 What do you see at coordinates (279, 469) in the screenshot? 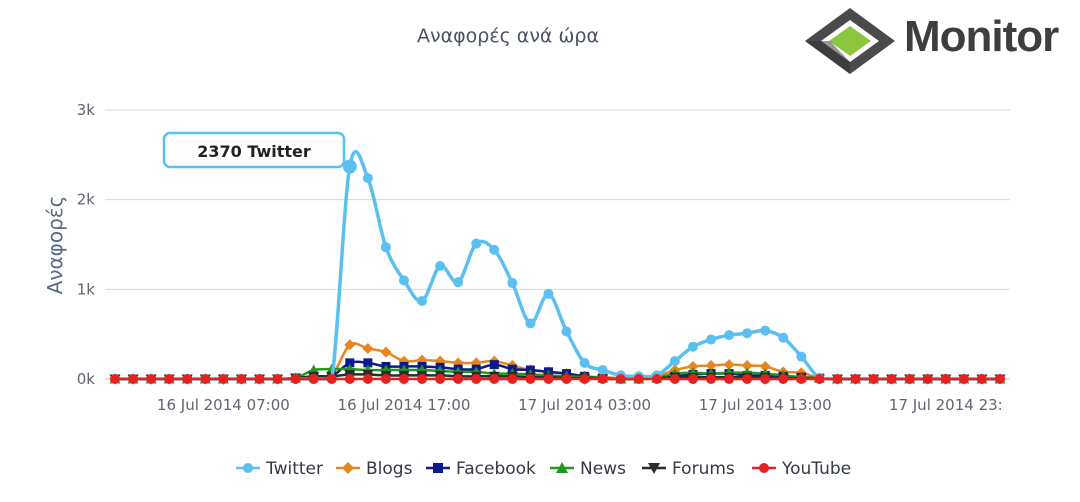
I see `legend-item-twitter: Twitter` at bounding box center [279, 469].